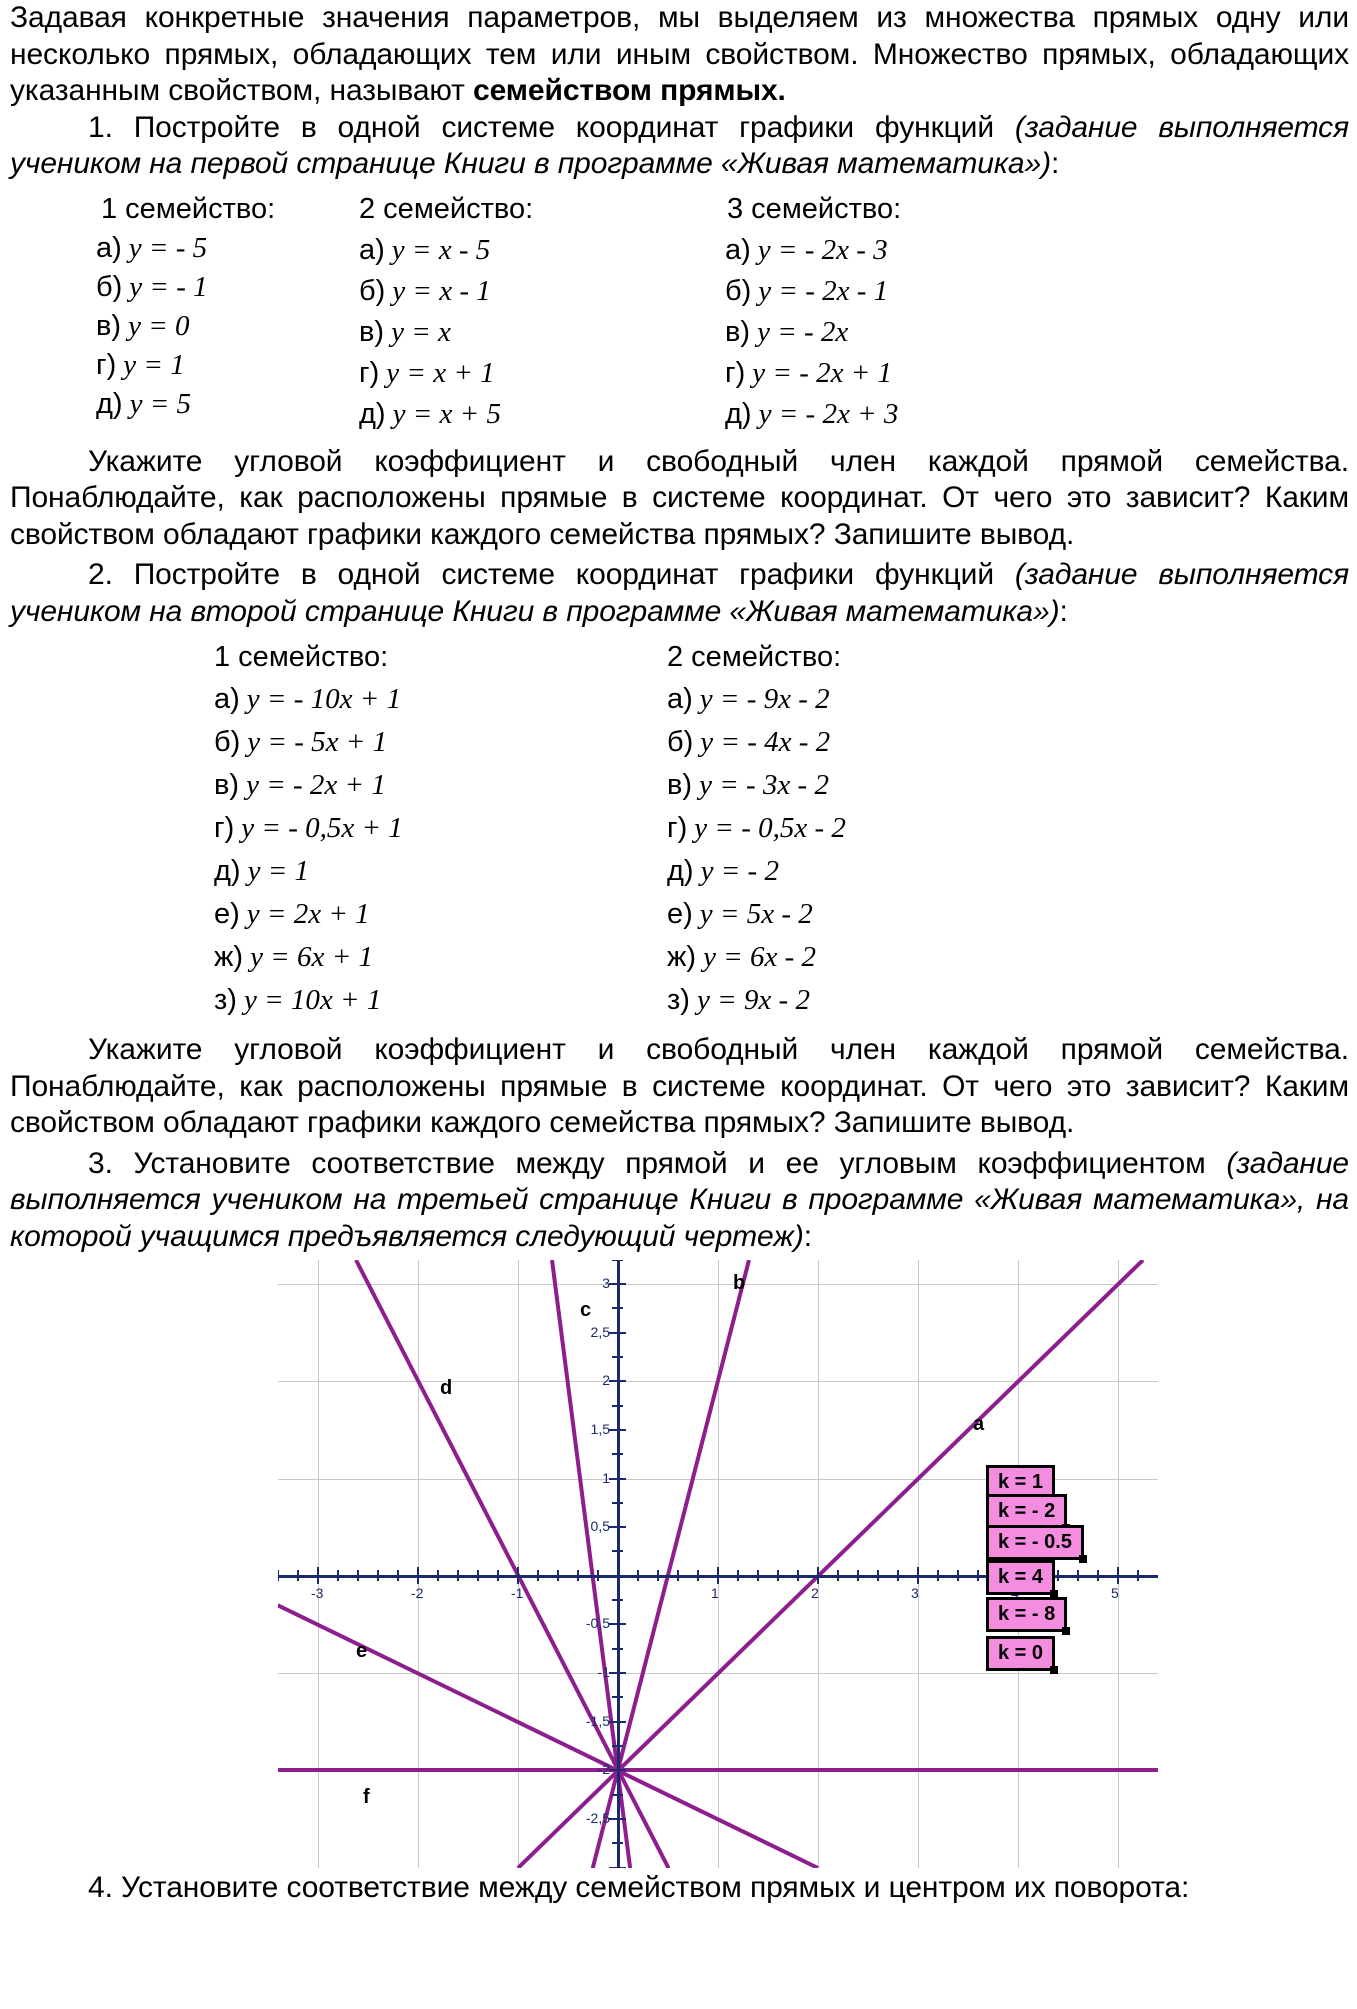 This screenshot has height=2009, width=1357. What do you see at coordinates (618, 1563) in the screenshot?
I see `y-axis` at bounding box center [618, 1563].